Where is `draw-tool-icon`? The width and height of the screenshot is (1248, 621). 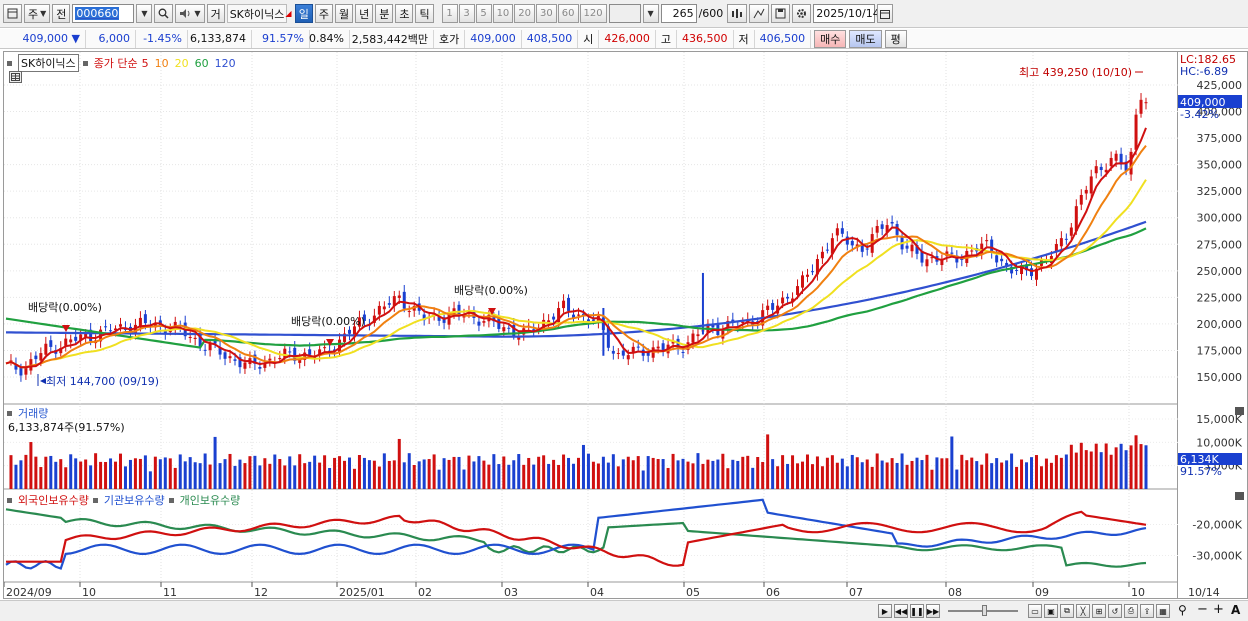
draw-tool-icon is located at coordinates (759, 13).